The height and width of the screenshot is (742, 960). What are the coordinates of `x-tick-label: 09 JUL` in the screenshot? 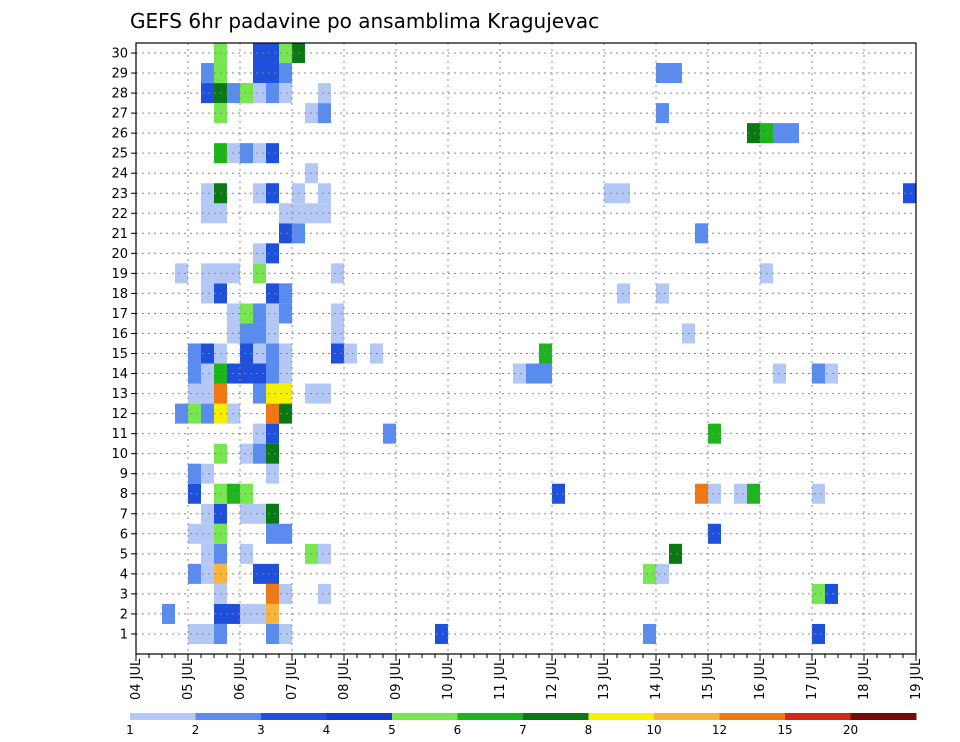 It's located at (396, 679).